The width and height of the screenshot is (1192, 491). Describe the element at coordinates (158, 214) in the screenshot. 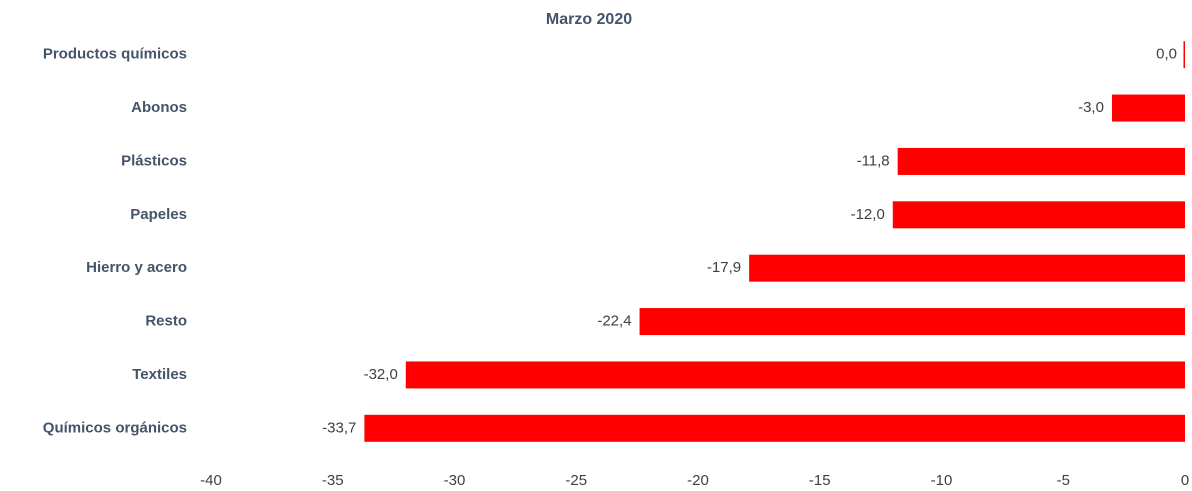

I see `y-tick-label: Papeles` at that location.